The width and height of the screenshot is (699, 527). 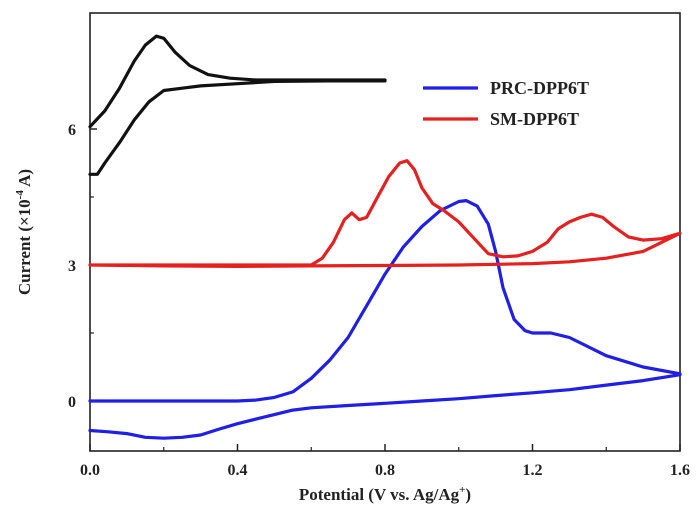 What do you see at coordinates (534, 119) in the screenshot?
I see `legend-label: SM-DPP6T` at bounding box center [534, 119].